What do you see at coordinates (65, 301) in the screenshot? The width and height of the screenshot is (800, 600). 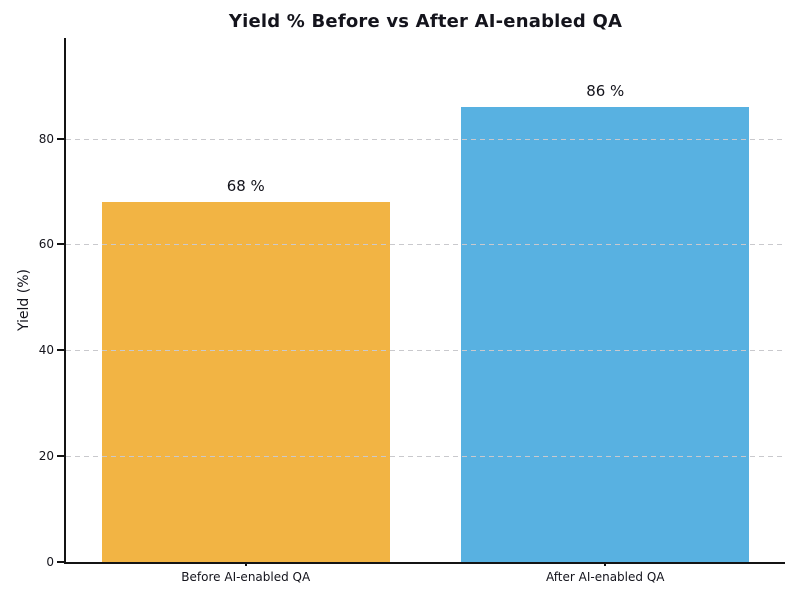 I see `y-axis-line` at bounding box center [65, 301].